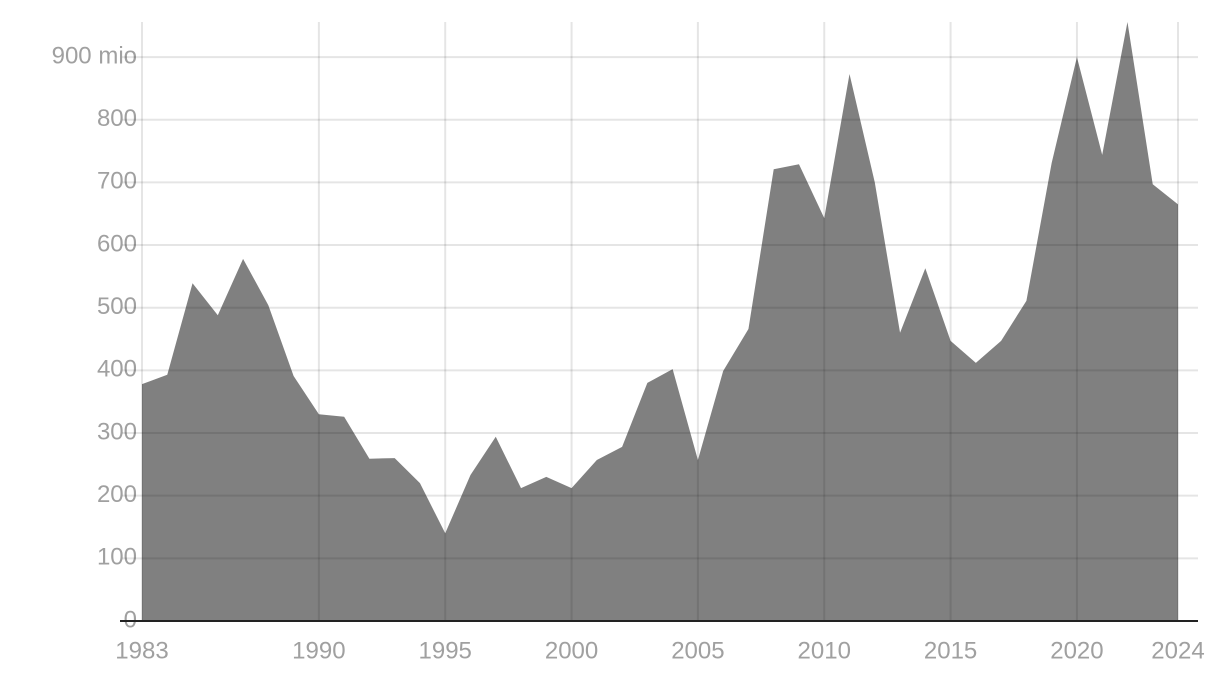 The width and height of the screenshot is (1220, 676). Describe the element at coordinates (117, 431) in the screenshot. I see `y-tick-label: 300` at that location.